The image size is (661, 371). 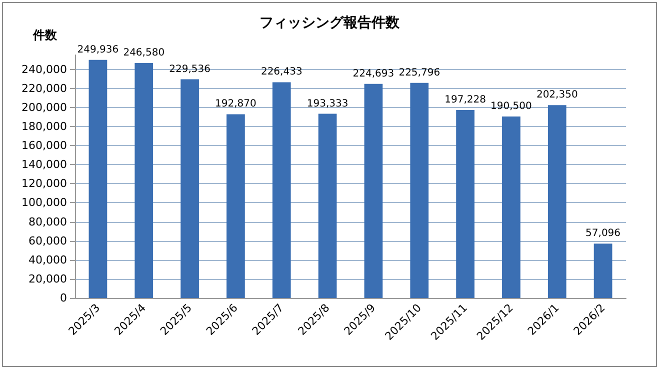 What do you see at coordinates (44, 145) in the screenshot?
I see `y-tick-label: 160,000` at bounding box center [44, 145].